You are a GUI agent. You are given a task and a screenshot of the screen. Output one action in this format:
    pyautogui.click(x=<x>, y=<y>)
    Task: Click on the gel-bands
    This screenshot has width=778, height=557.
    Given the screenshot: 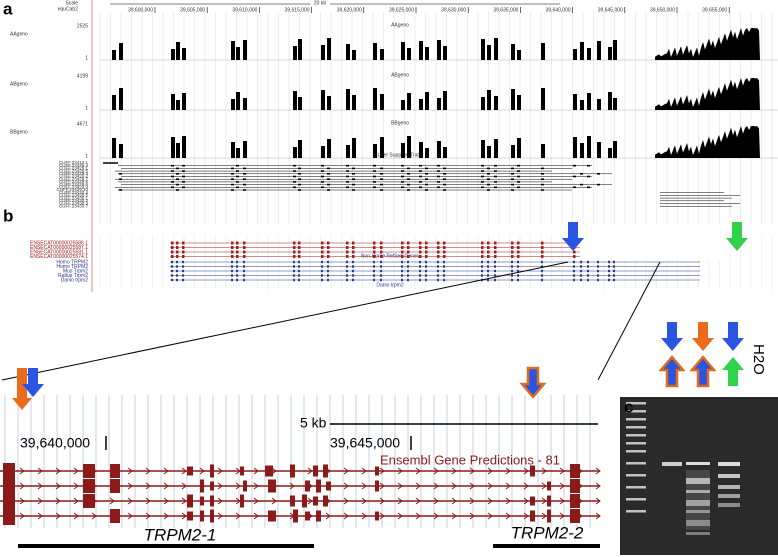 What is the action you would take?
    pyautogui.click(x=683, y=468)
    